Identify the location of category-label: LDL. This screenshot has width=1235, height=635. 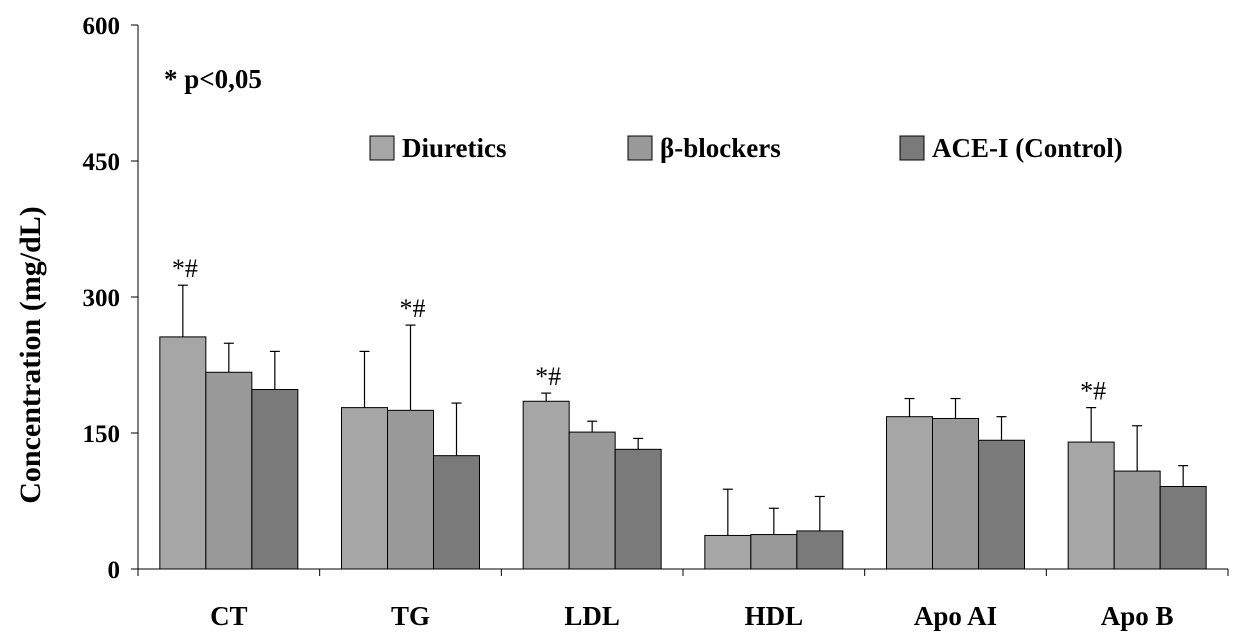
(592, 616).